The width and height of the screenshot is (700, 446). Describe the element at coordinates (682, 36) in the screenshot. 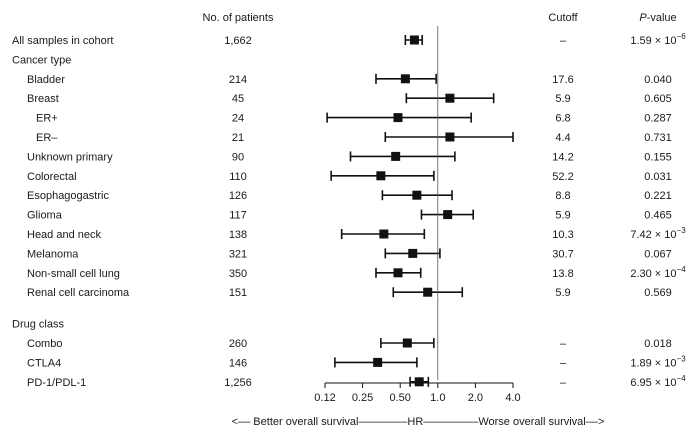

I see `row-pvalue-exponent: −6` at that location.